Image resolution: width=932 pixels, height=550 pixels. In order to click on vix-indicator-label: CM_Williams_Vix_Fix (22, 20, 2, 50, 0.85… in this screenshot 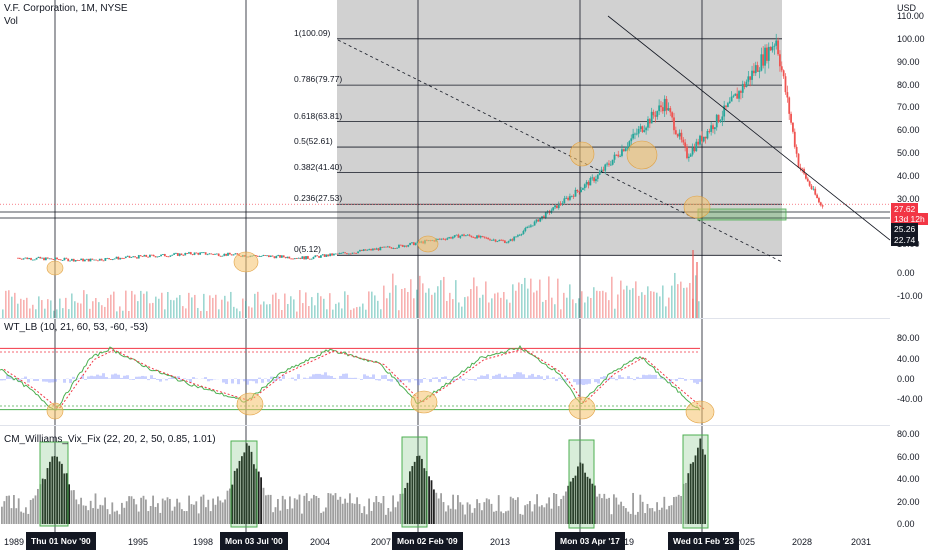, I will do `click(110, 439)`.